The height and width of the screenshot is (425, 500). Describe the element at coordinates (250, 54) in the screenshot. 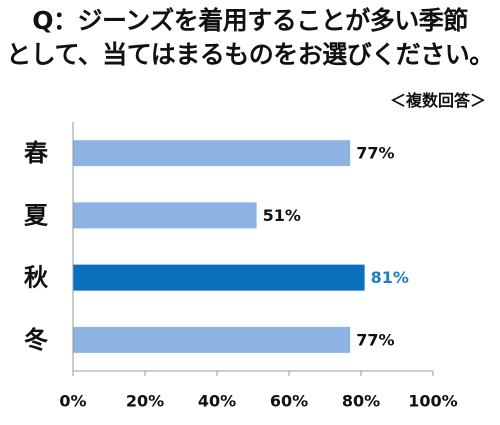

I see `question-title-line-2: として、当てはまるものをお選びください。` at that location.